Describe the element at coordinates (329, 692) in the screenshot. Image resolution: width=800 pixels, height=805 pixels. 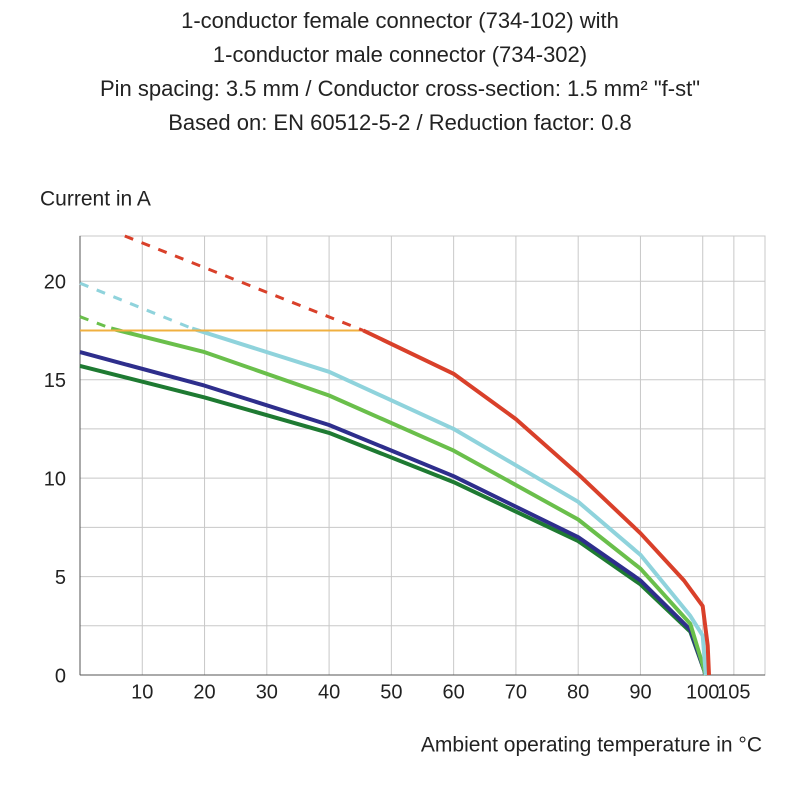
I see `x-tick-label: 40` at that location.